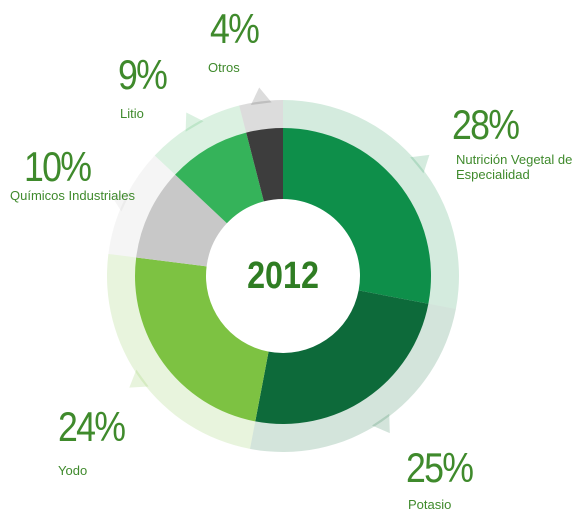 This screenshot has height=515, width=582. What do you see at coordinates (486, 124) in the screenshot?
I see `value-label: 28%` at bounding box center [486, 124].